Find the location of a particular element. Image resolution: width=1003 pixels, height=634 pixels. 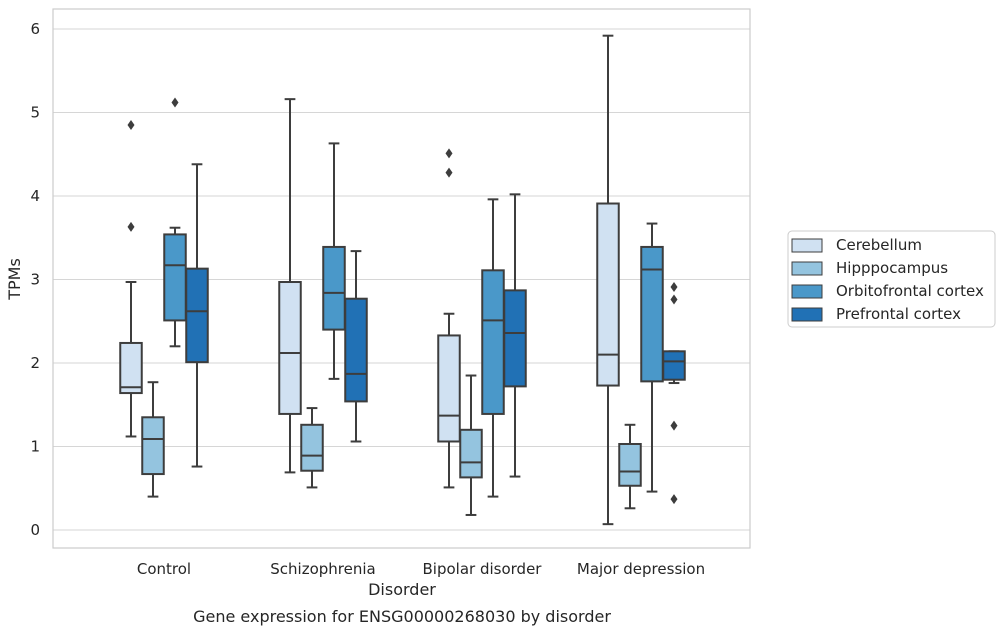

x-tick-label-bipolar-disorder: Bipolar disorder is located at coordinates (483, 569).